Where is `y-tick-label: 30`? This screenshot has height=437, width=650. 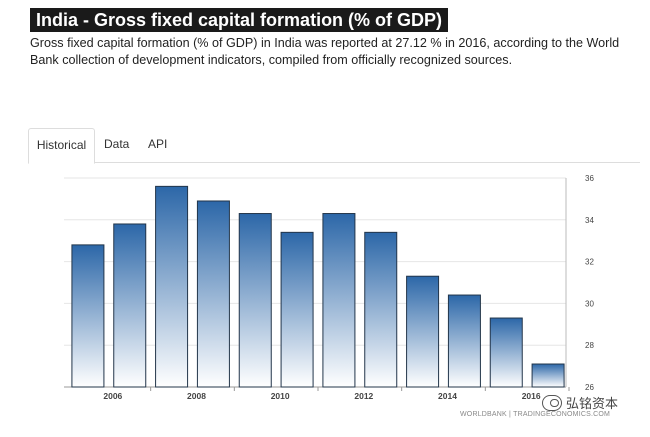 y-tick-label: 30 is located at coordinates (589, 303).